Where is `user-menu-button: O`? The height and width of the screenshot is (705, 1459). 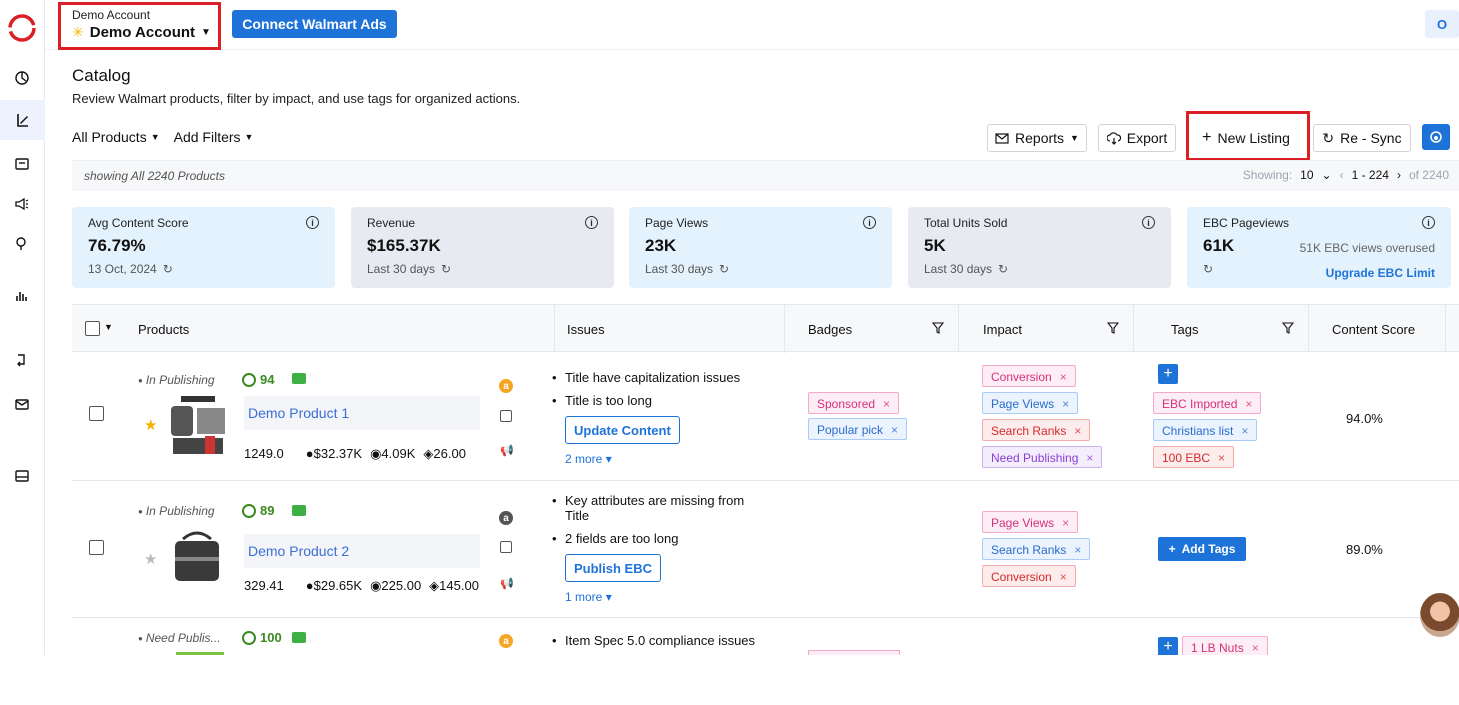 user-menu-button: O is located at coordinates (1442, 24).